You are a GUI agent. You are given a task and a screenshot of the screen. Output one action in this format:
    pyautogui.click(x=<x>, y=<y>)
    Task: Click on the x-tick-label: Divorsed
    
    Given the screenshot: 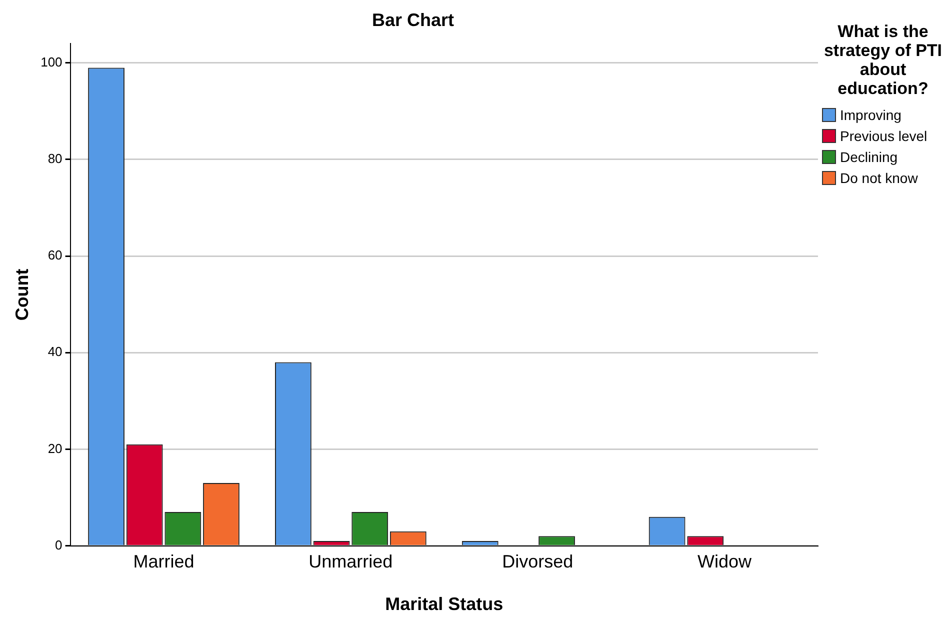 What is the action you would take?
    pyautogui.click(x=538, y=562)
    